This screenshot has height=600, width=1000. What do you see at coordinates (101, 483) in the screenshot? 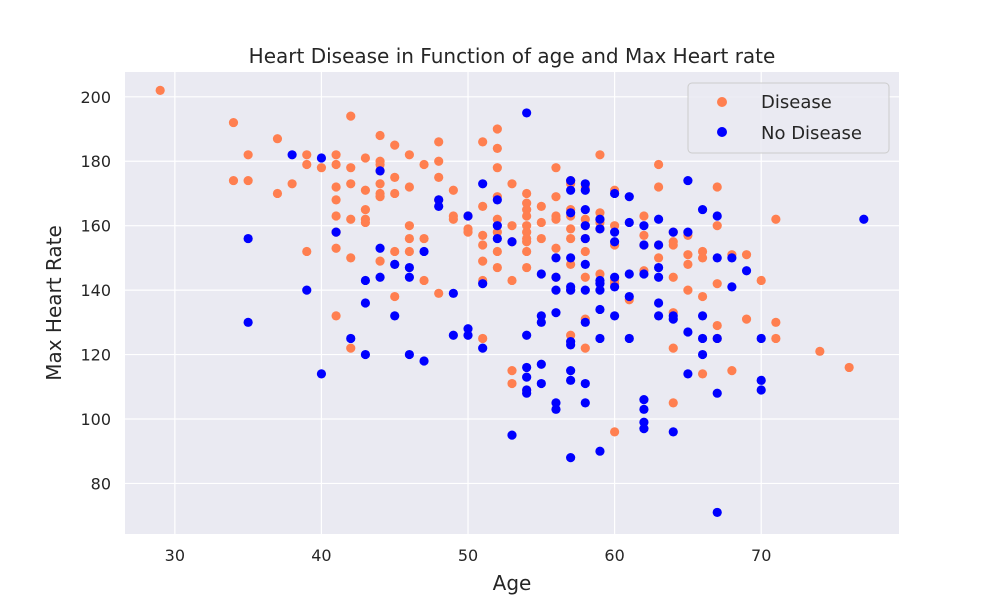
I see `y-tick-label: 80` at bounding box center [101, 483].